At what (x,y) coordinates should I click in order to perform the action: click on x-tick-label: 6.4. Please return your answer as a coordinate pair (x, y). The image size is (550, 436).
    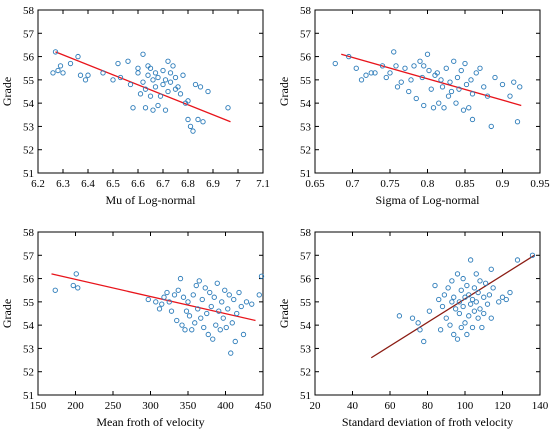
    Looking at the image, I should click on (88, 184).